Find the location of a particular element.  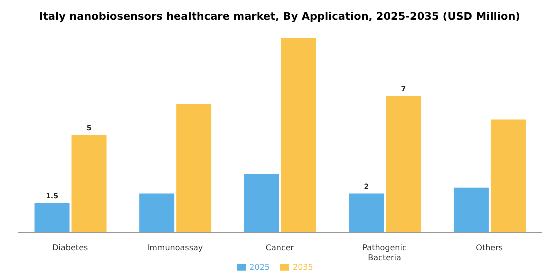

x-tick-label: Pathogenic Bacteria is located at coordinates (384, 253).